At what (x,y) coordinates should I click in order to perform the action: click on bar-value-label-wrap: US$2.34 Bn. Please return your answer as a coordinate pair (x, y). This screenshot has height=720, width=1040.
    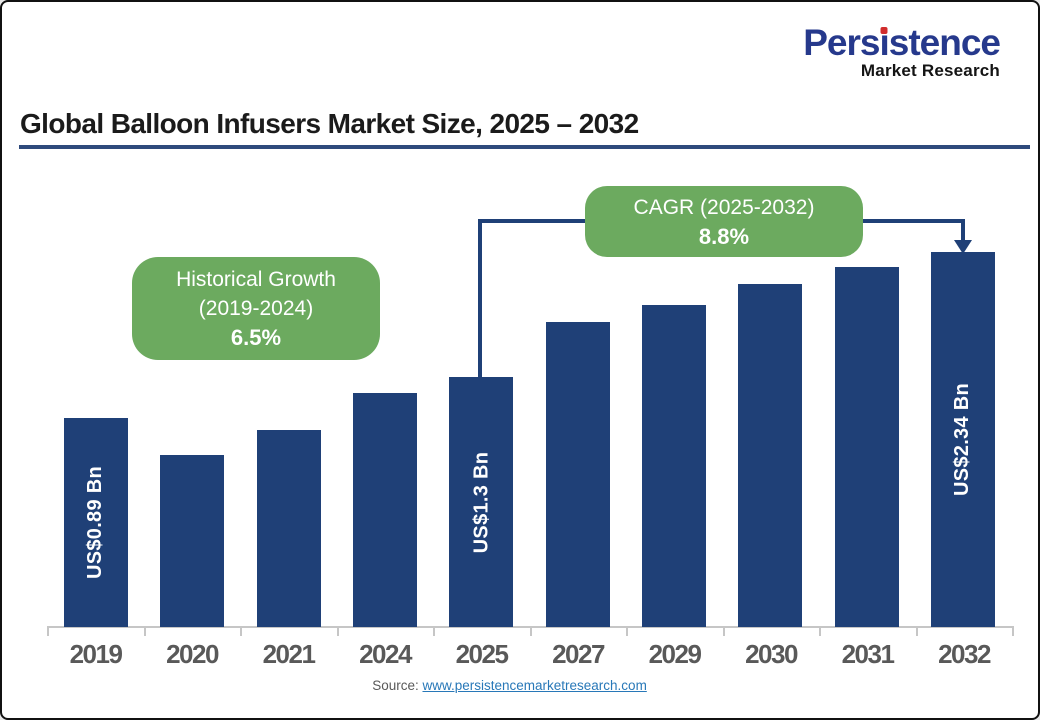
    Looking at the image, I should click on (963, 439).